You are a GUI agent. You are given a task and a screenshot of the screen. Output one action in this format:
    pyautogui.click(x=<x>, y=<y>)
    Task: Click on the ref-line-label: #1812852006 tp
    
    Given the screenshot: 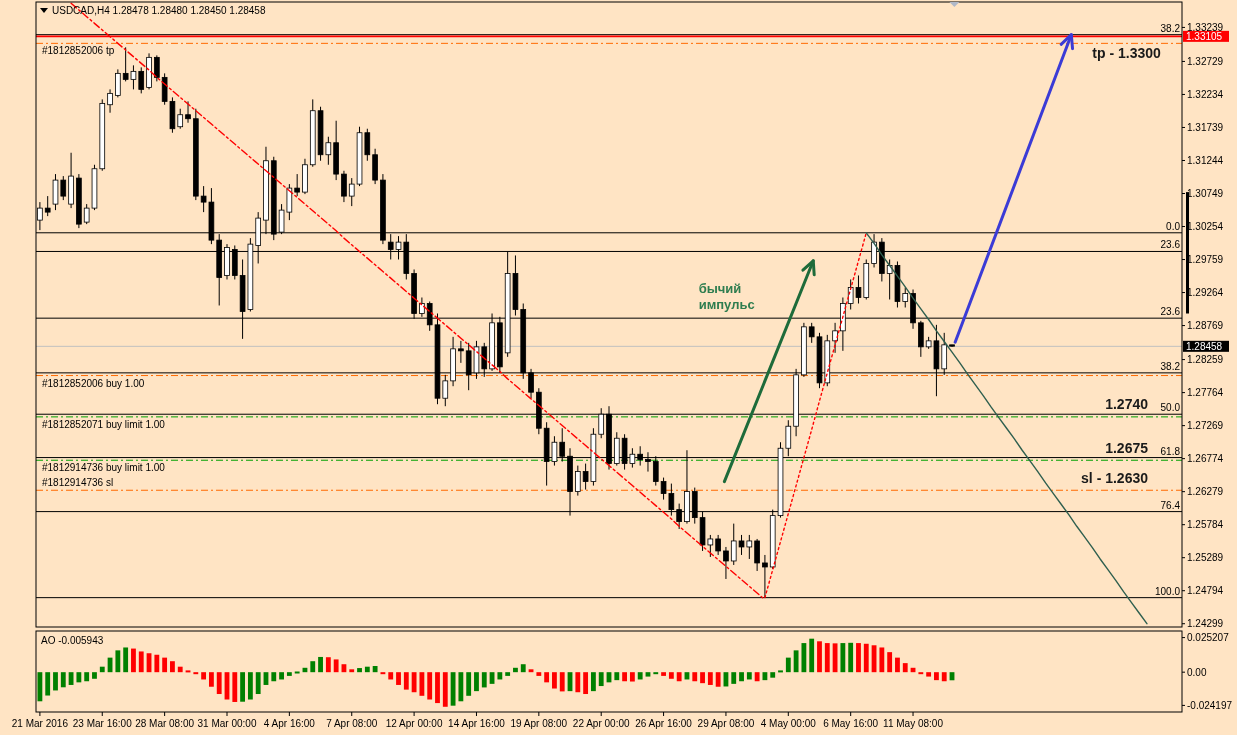 What is the action you would take?
    pyautogui.click(x=78, y=51)
    